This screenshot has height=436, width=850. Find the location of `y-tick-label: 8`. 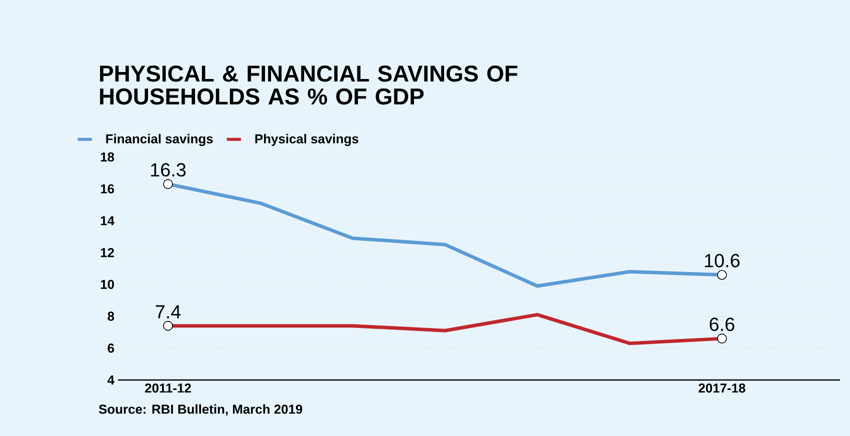

y-tick-label: 8 is located at coordinates (111, 316).